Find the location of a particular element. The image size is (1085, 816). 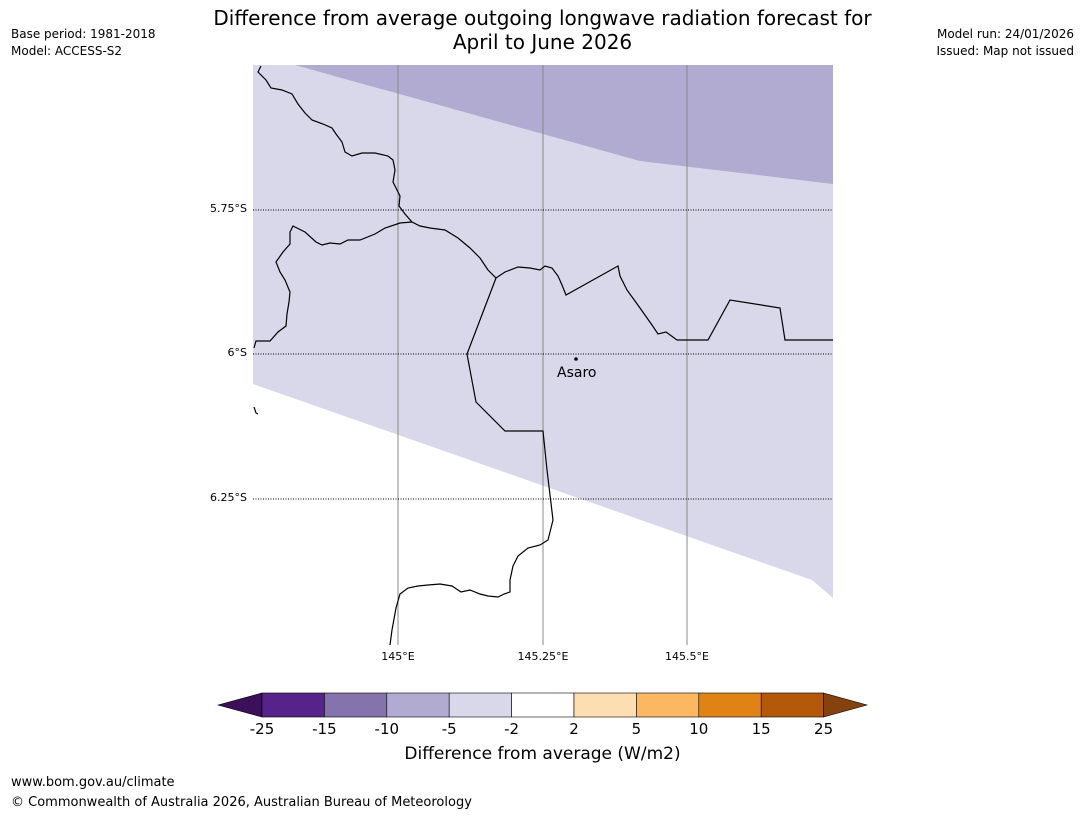

colorbar-tick: -5 is located at coordinates (449, 729).